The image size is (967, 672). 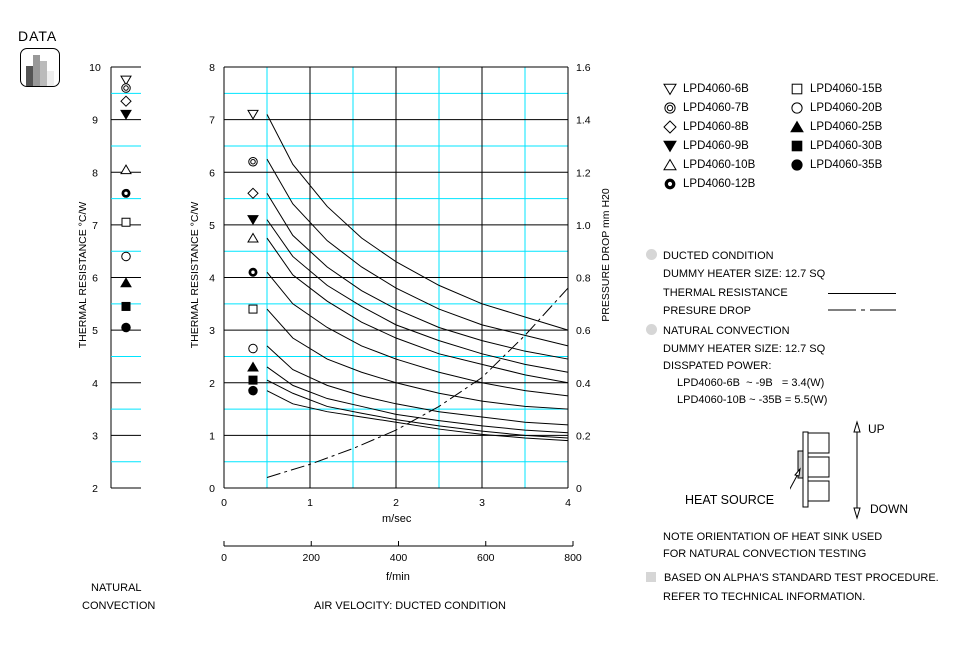 I want to click on tick-label: 10, so click(x=95, y=68).